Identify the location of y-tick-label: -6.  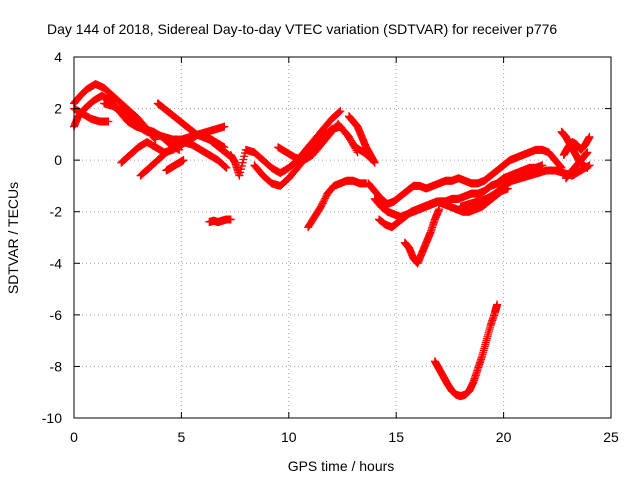
(56, 315).